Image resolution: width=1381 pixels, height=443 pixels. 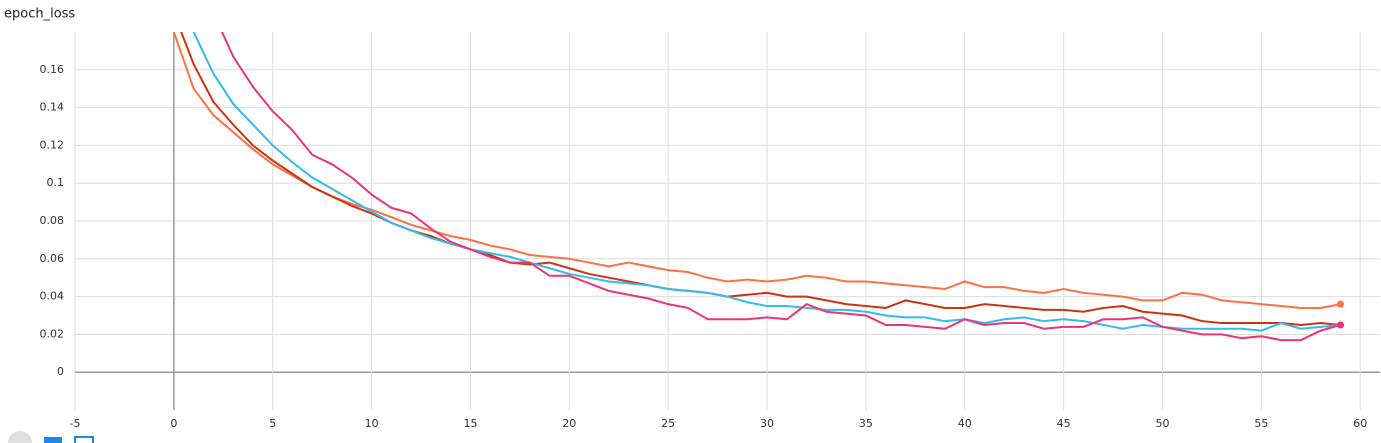 What do you see at coordinates (372, 423) in the screenshot?
I see `x-tick-label: 10` at bounding box center [372, 423].